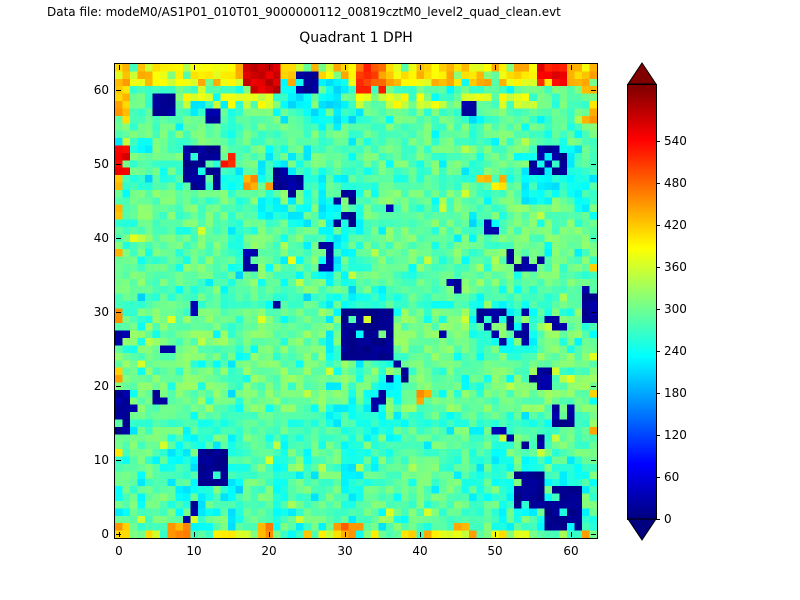 The image size is (800, 600). I want to click on colorbar-extend-min-arrow, so click(642, 529).